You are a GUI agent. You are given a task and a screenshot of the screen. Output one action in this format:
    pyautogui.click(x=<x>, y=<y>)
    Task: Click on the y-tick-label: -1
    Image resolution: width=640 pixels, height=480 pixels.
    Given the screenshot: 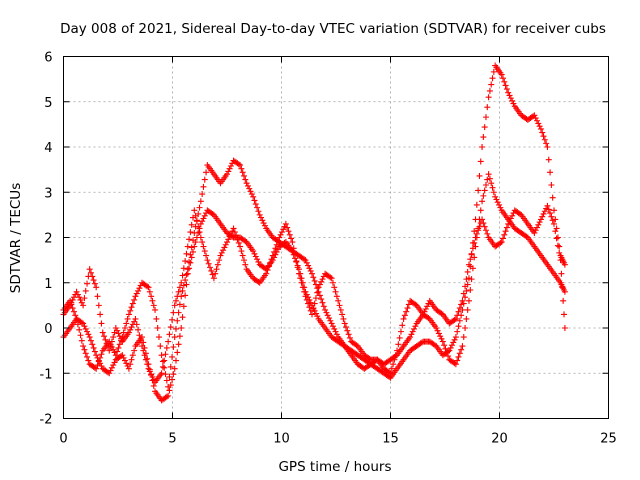 What is the action you would take?
    pyautogui.click(x=46, y=374)
    